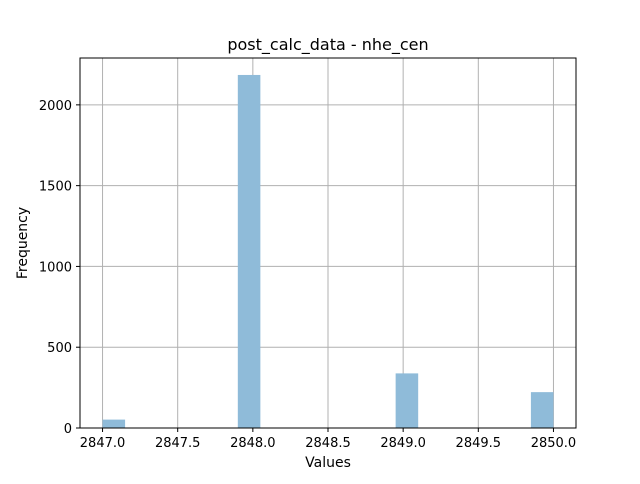 Image resolution: width=640 pixels, height=484 pixels. Describe the element at coordinates (327, 45) in the screenshot. I see `chart-title: post_calc_data - nhe_cen` at that location.